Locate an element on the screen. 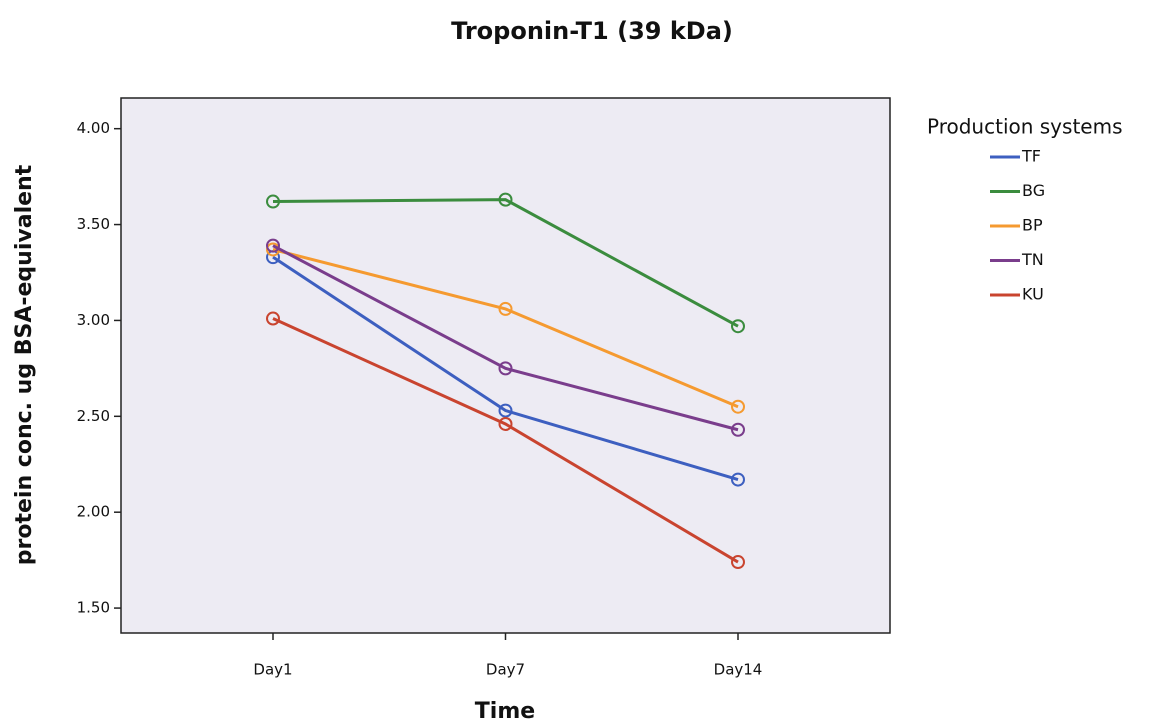 Image resolution: width=1160 pixels, height=727 pixels. x-tick-label: Day14 is located at coordinates (738, 670).